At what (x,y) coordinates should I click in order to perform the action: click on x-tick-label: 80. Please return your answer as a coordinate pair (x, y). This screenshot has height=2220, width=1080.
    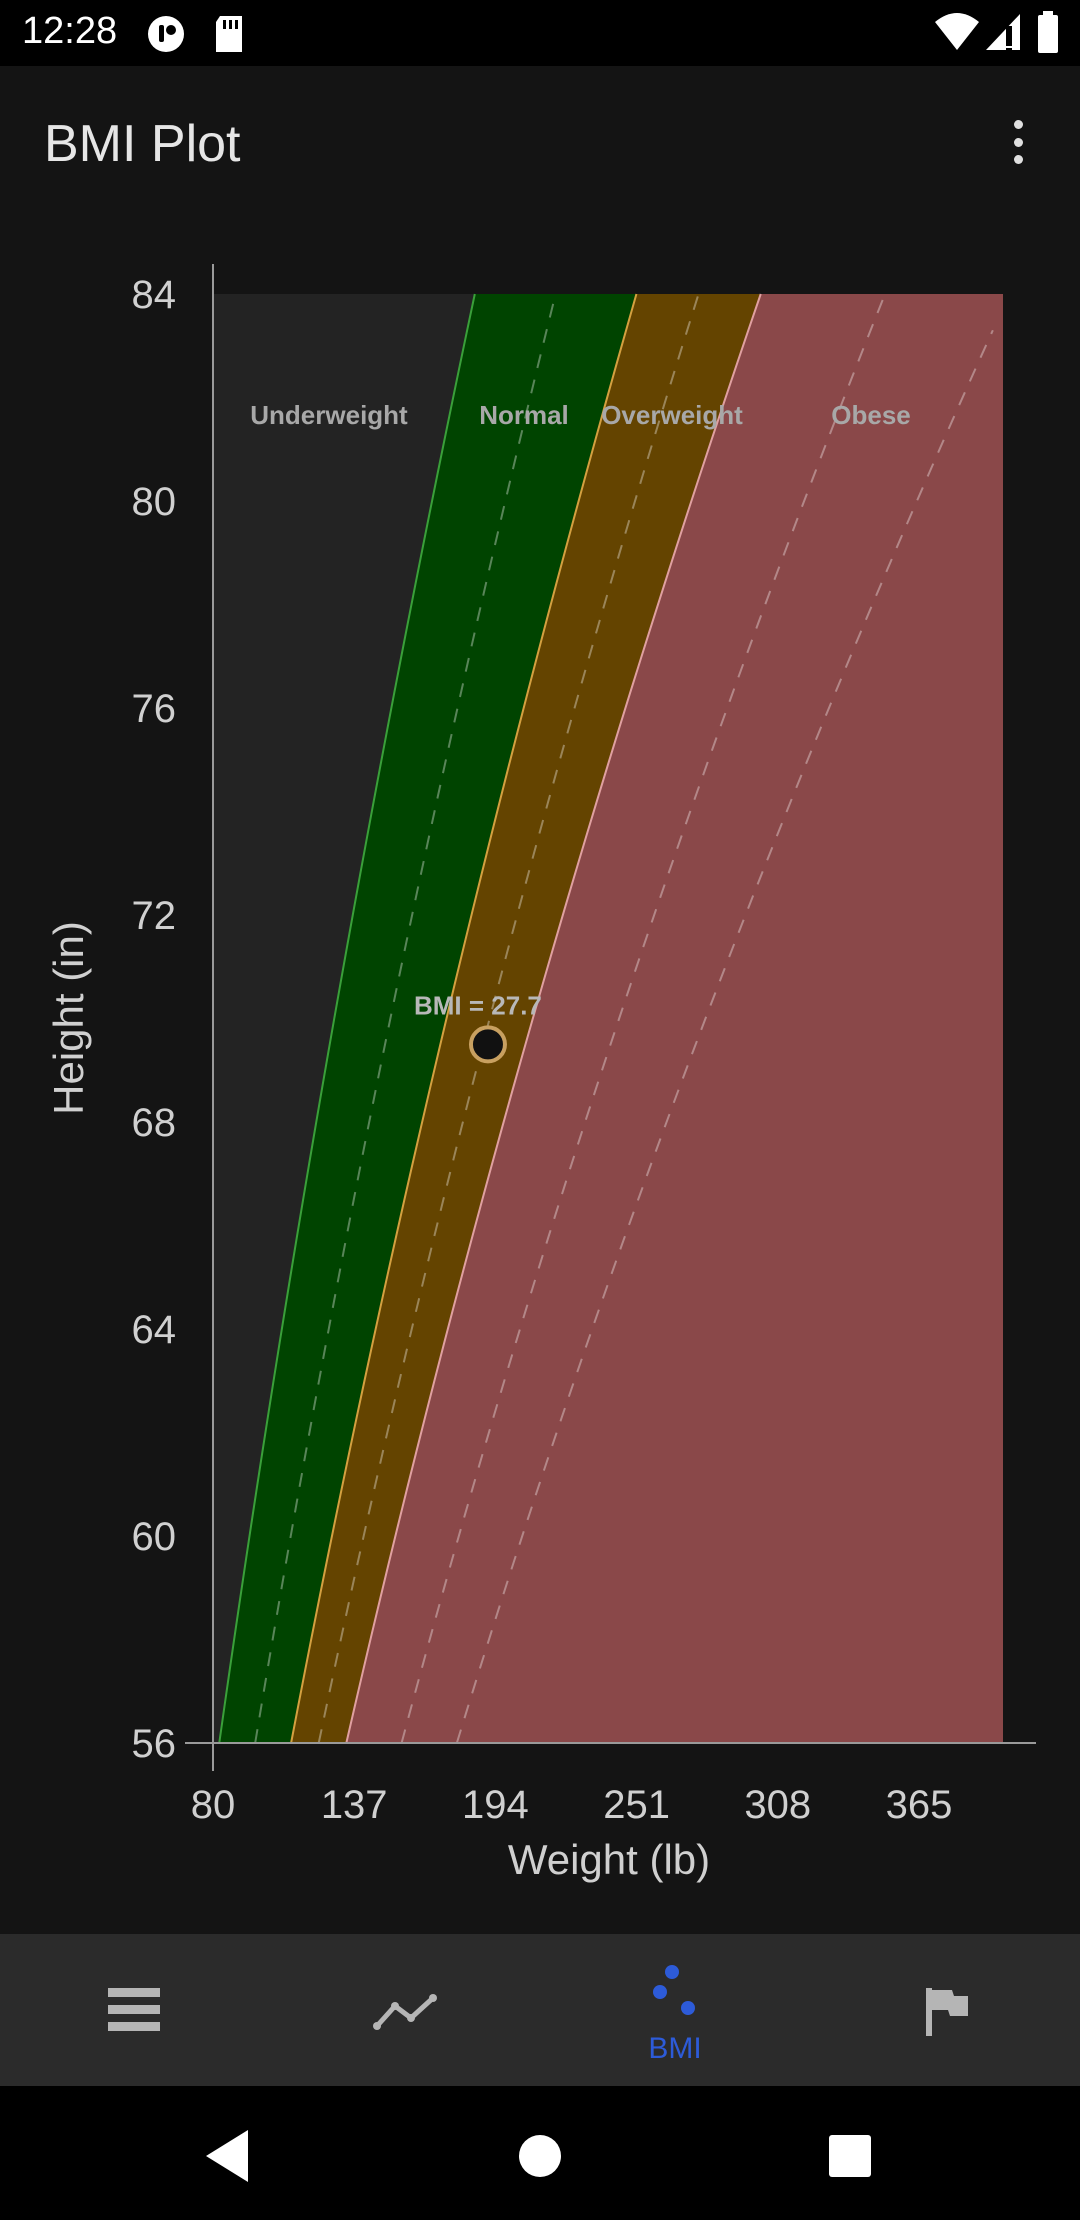
    Looking at the image, I should click on (213, 1805).